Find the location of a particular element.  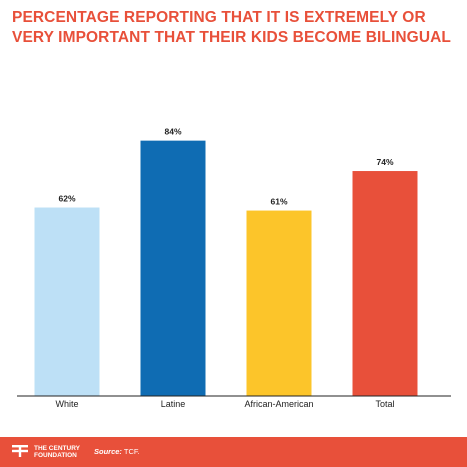

category-label: White is located at coordinates (66, 404).